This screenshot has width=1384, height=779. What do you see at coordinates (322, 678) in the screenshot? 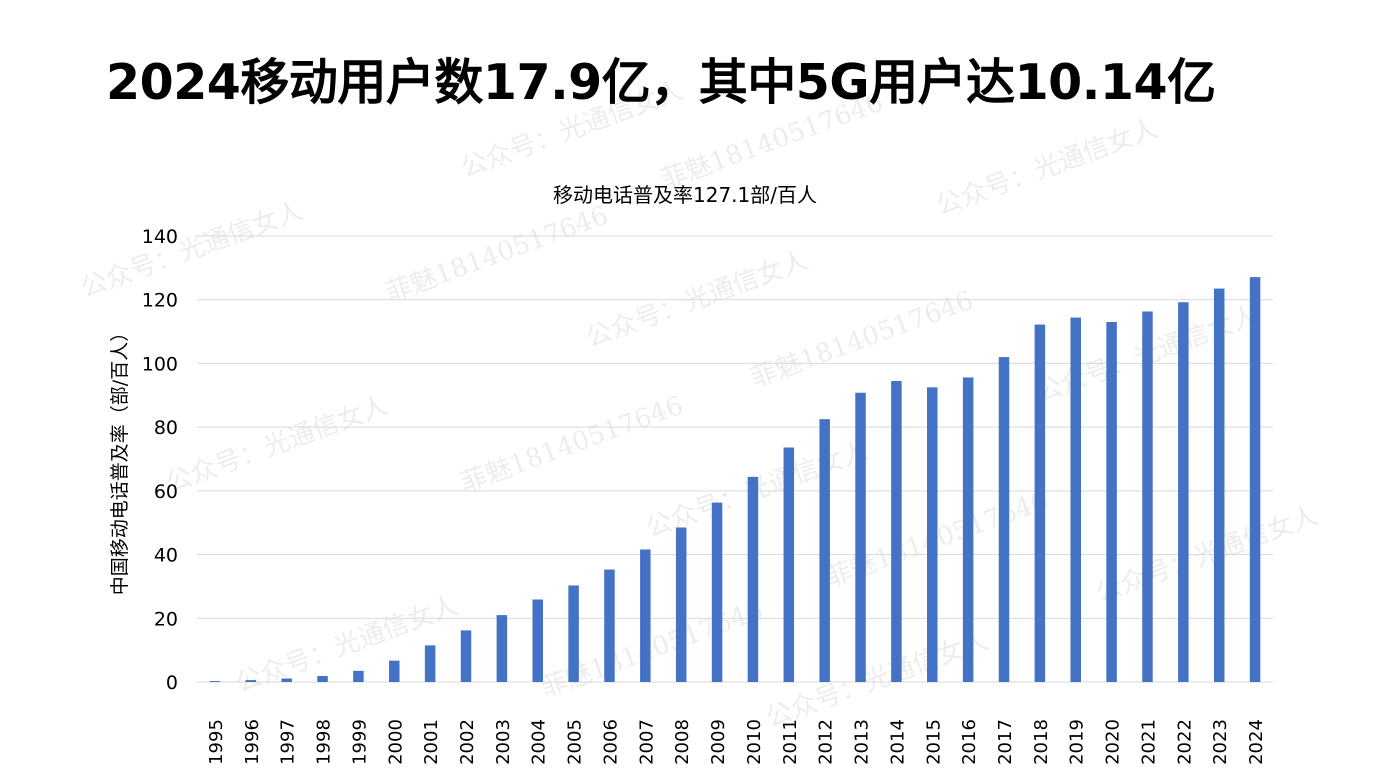
I see `bar-1998` at bounding box center [322, 678].